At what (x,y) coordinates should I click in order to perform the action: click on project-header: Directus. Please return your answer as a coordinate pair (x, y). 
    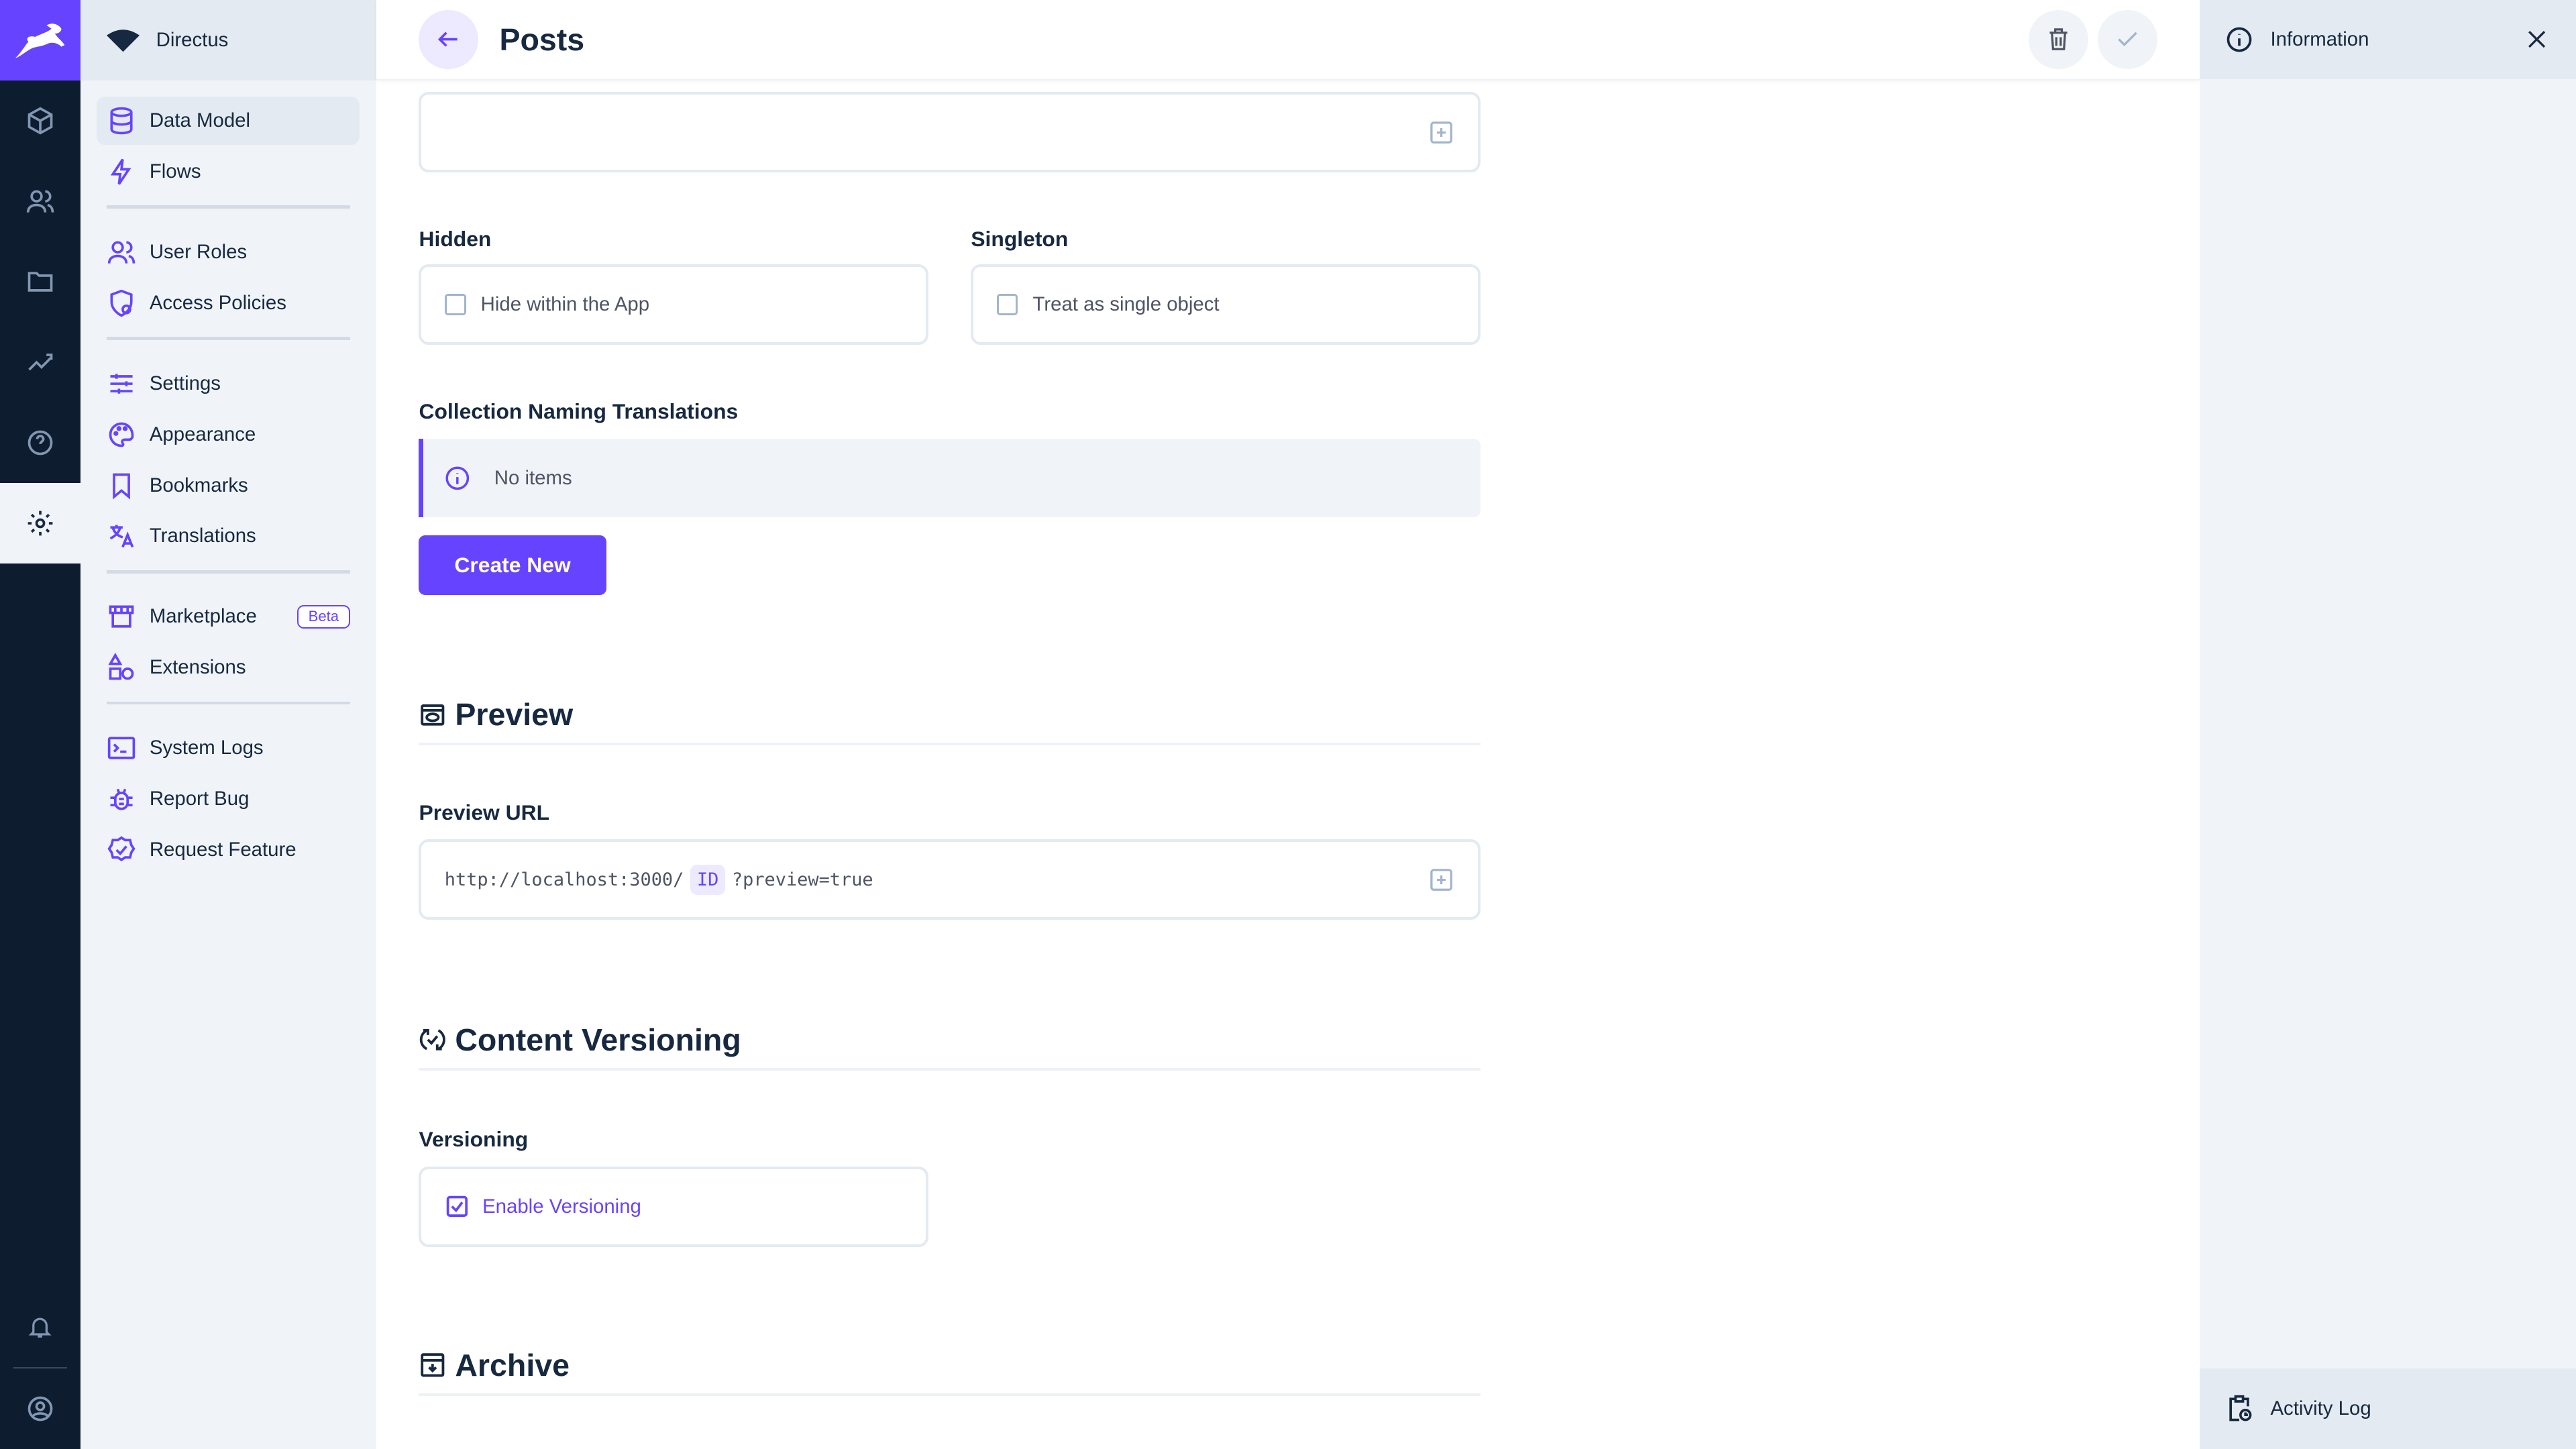
    Looking at the image, I should click on (228, 40).